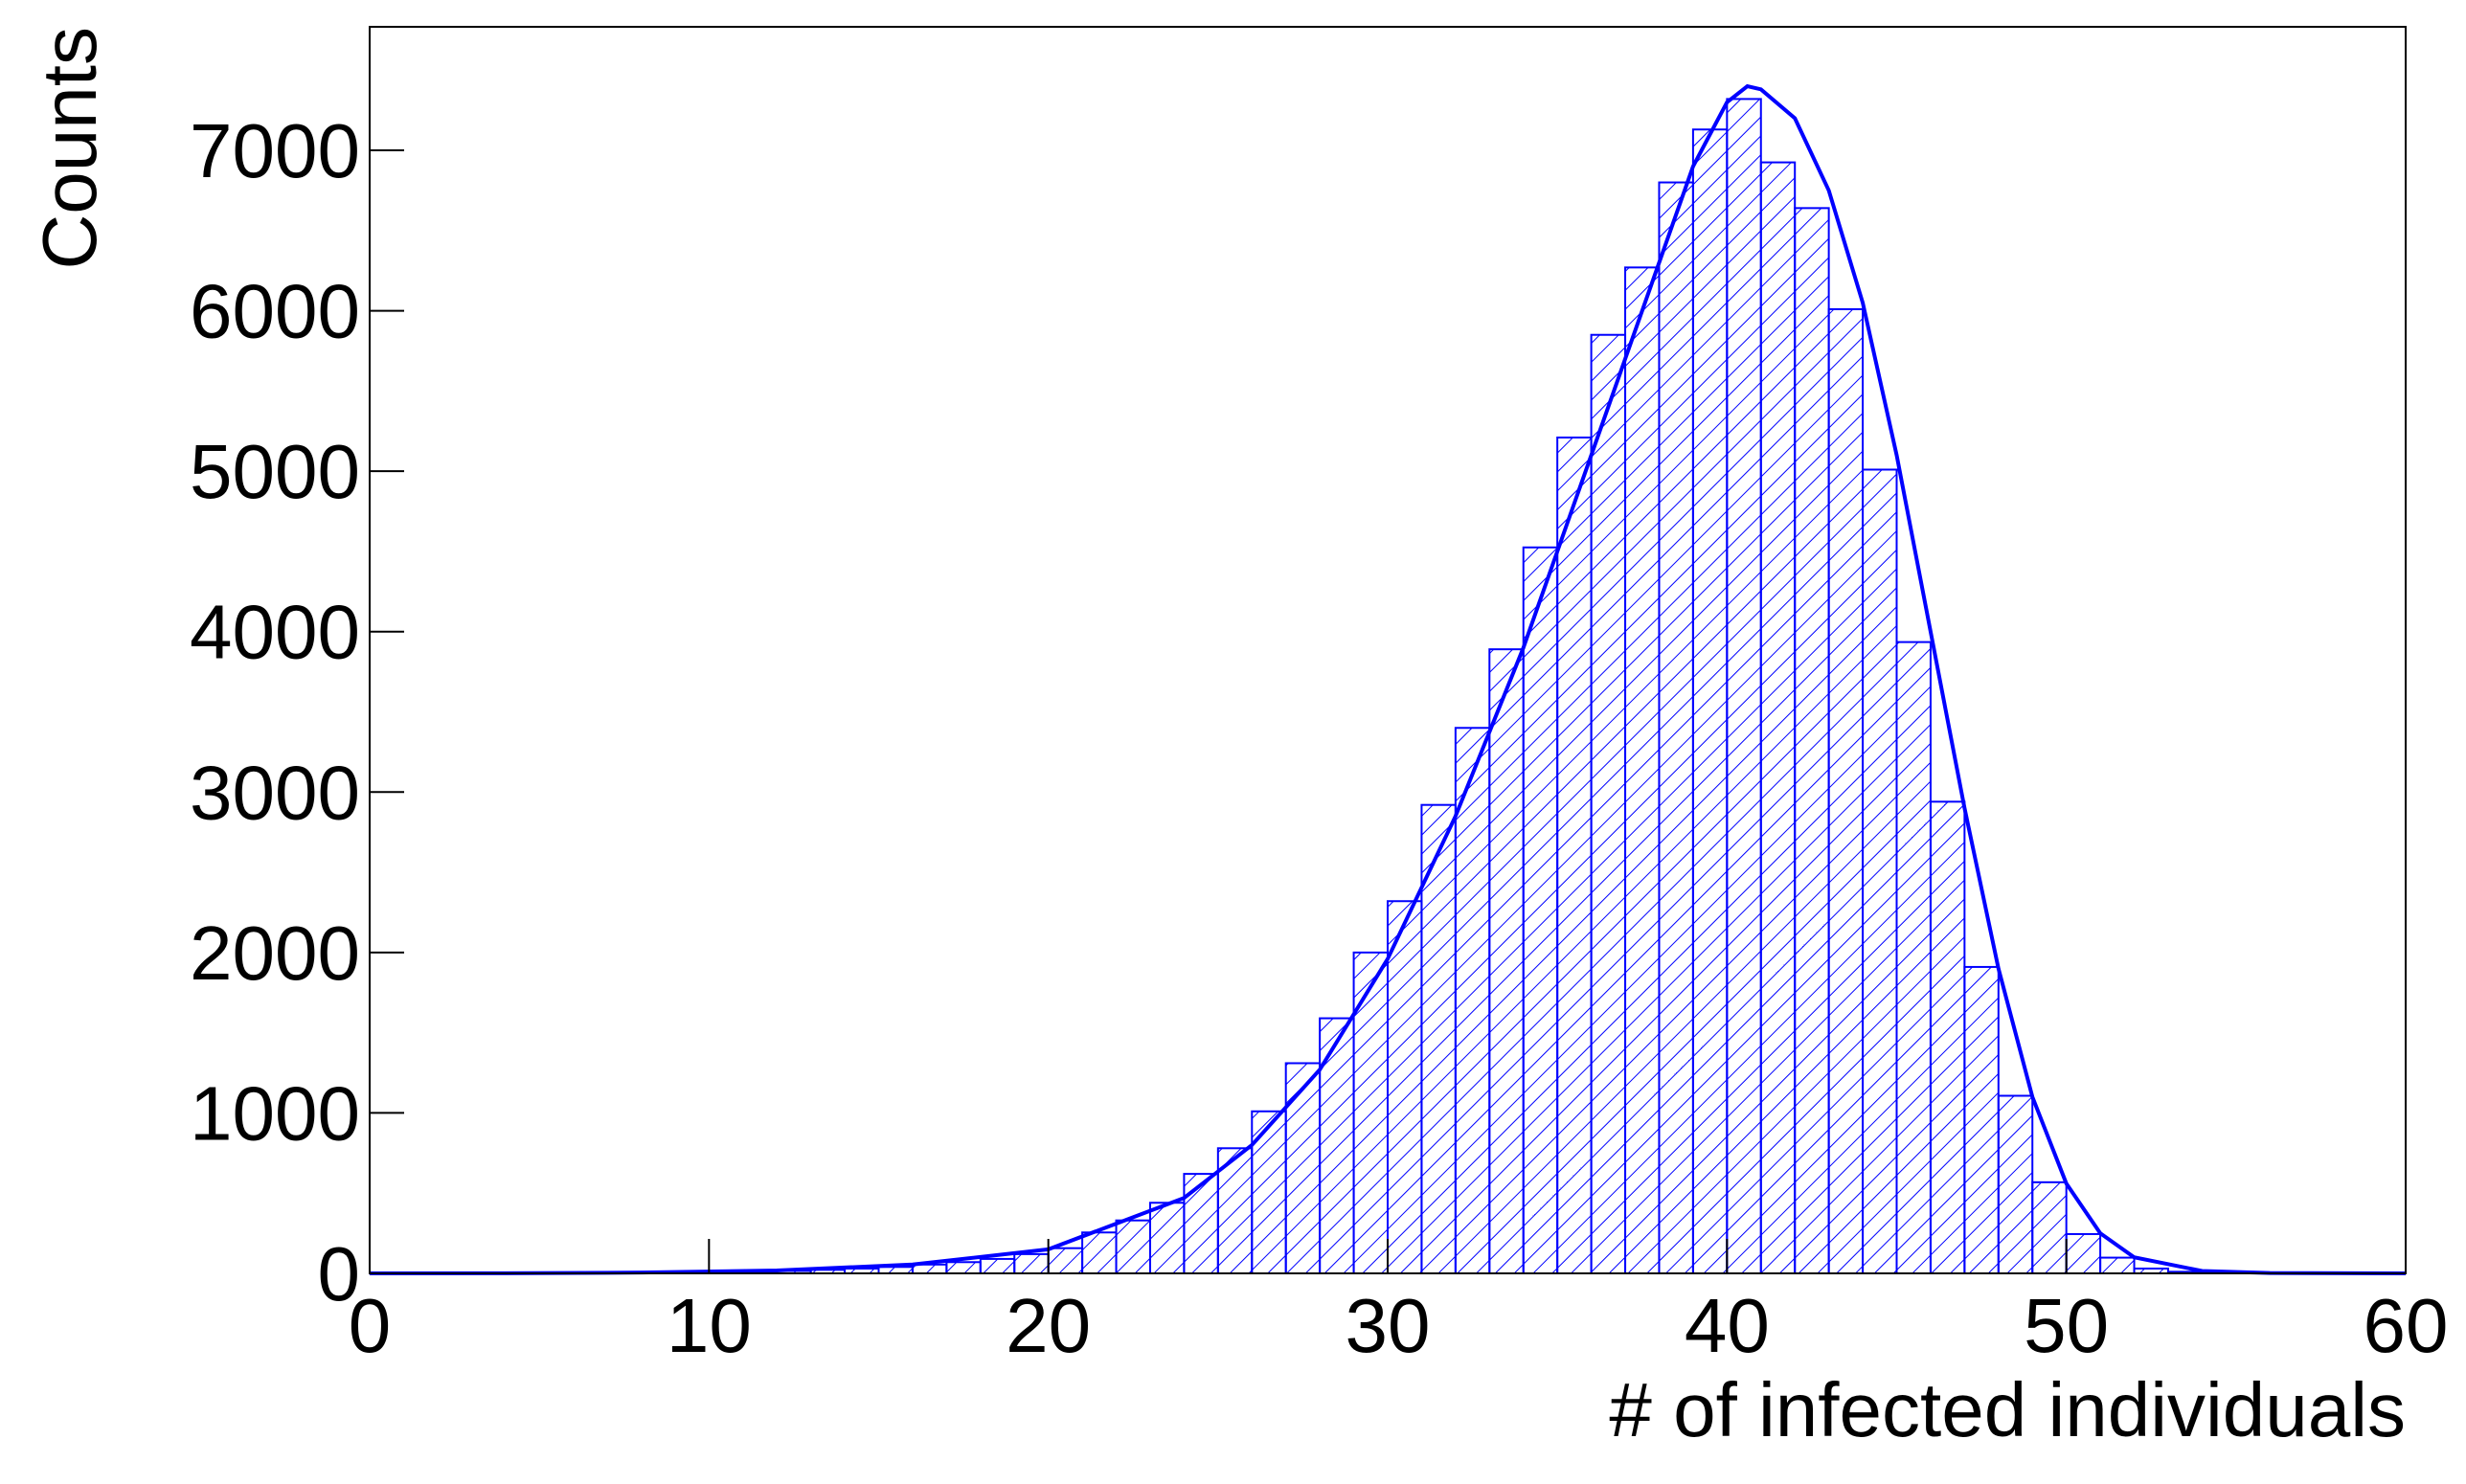 Image resolution: width=2466 pixels, height=1484 pixels. I want to click on y-axis-title: Counts, so click(69, 148).